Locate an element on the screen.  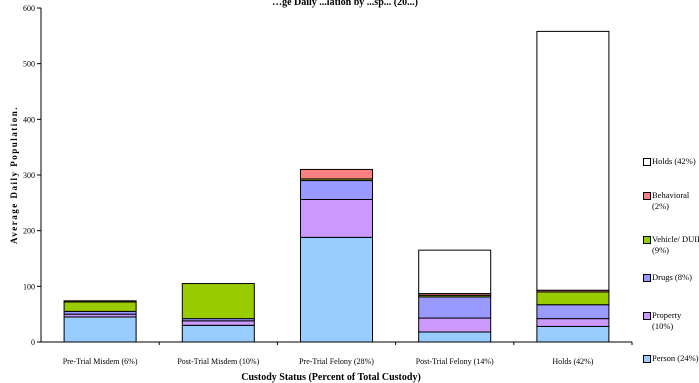
y-tick-label: 100 is located at coordinates (29, 286).